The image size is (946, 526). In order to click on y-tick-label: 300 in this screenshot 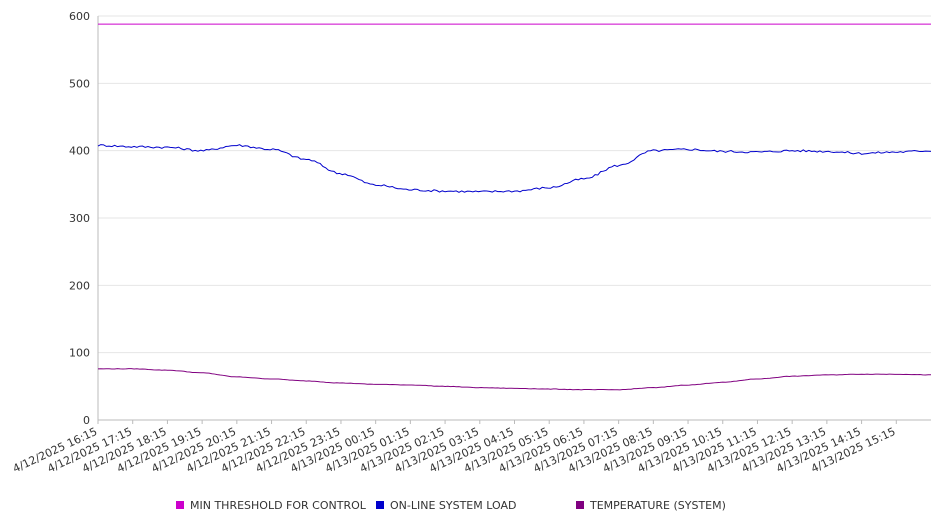, I will do `click(79, 218)`.